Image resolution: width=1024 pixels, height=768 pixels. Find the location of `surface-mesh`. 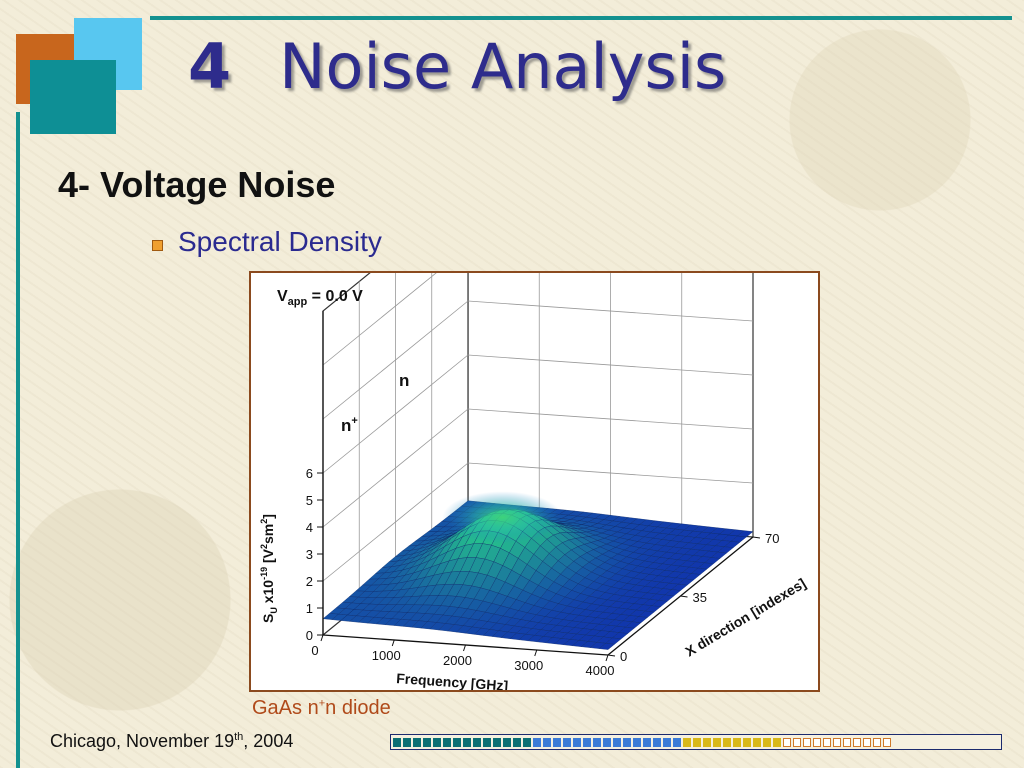

surface-mesh is located at coordinates (538, 570).